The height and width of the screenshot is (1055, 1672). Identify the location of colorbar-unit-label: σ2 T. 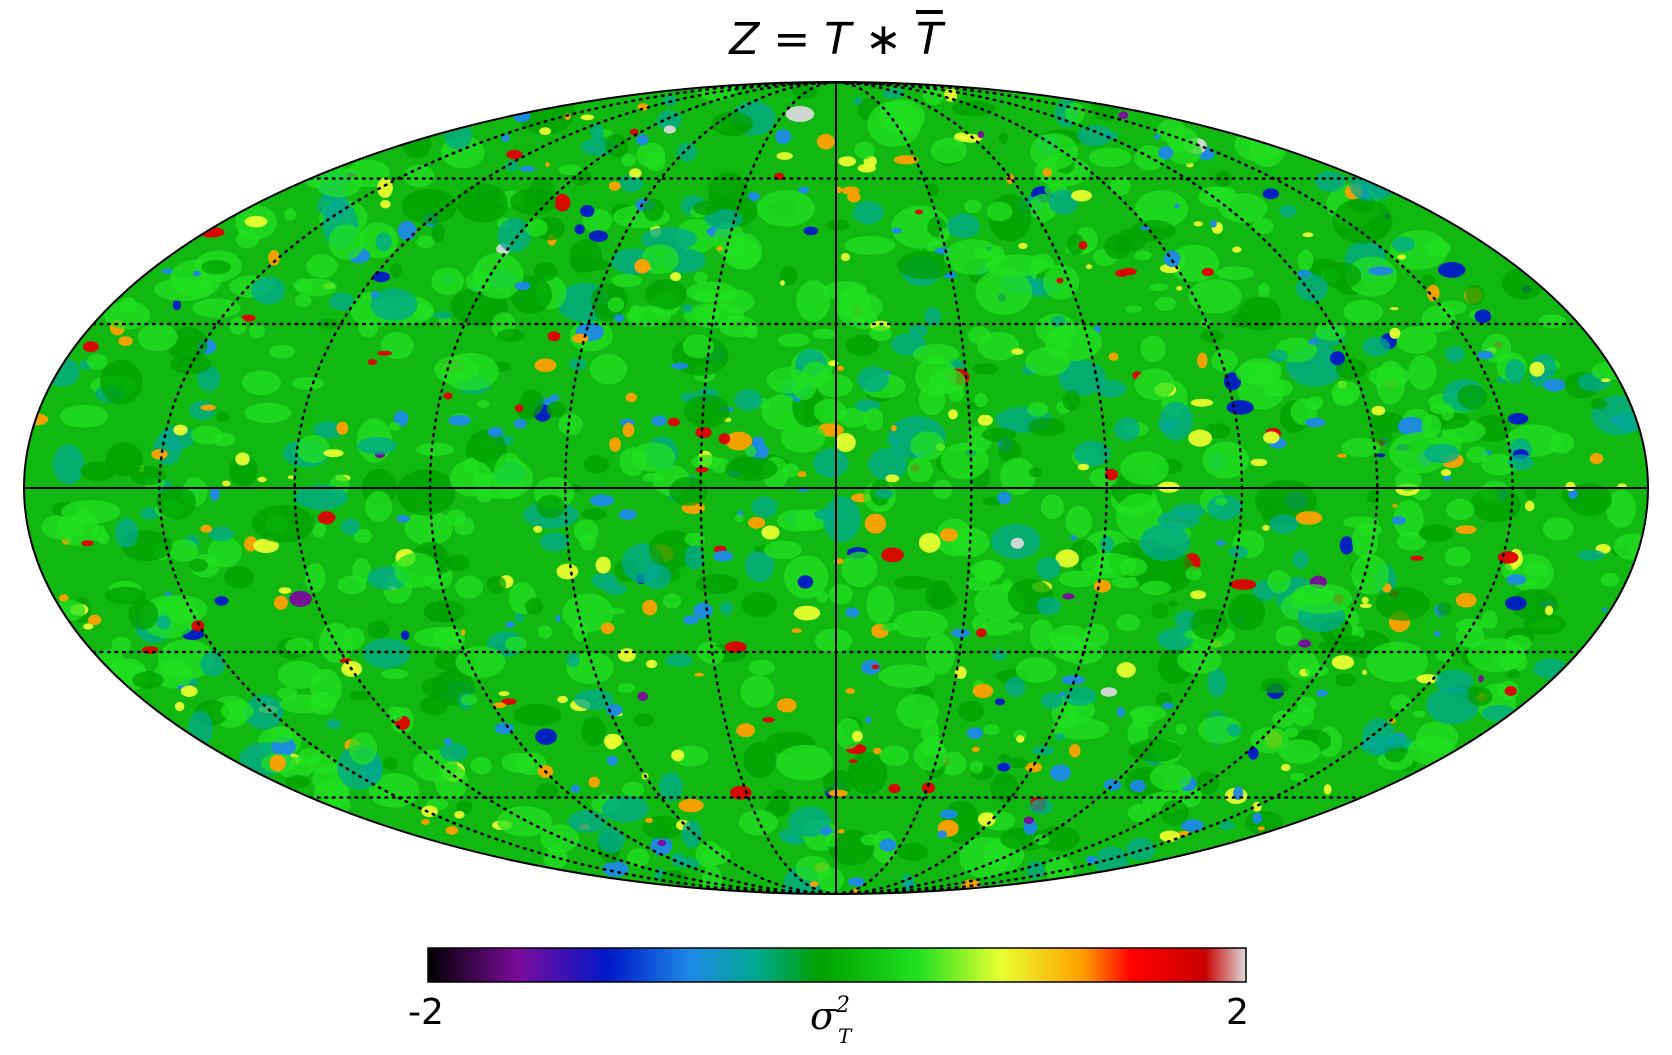
(830, 1020).